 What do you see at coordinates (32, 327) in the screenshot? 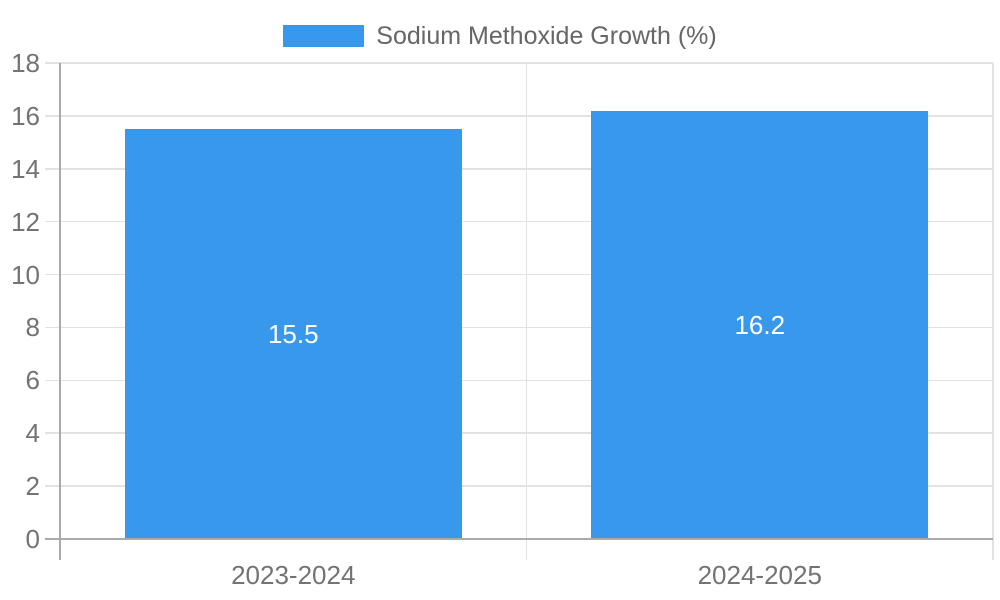
I see `y-axis-label: 8` at bounding box center [32, 327].